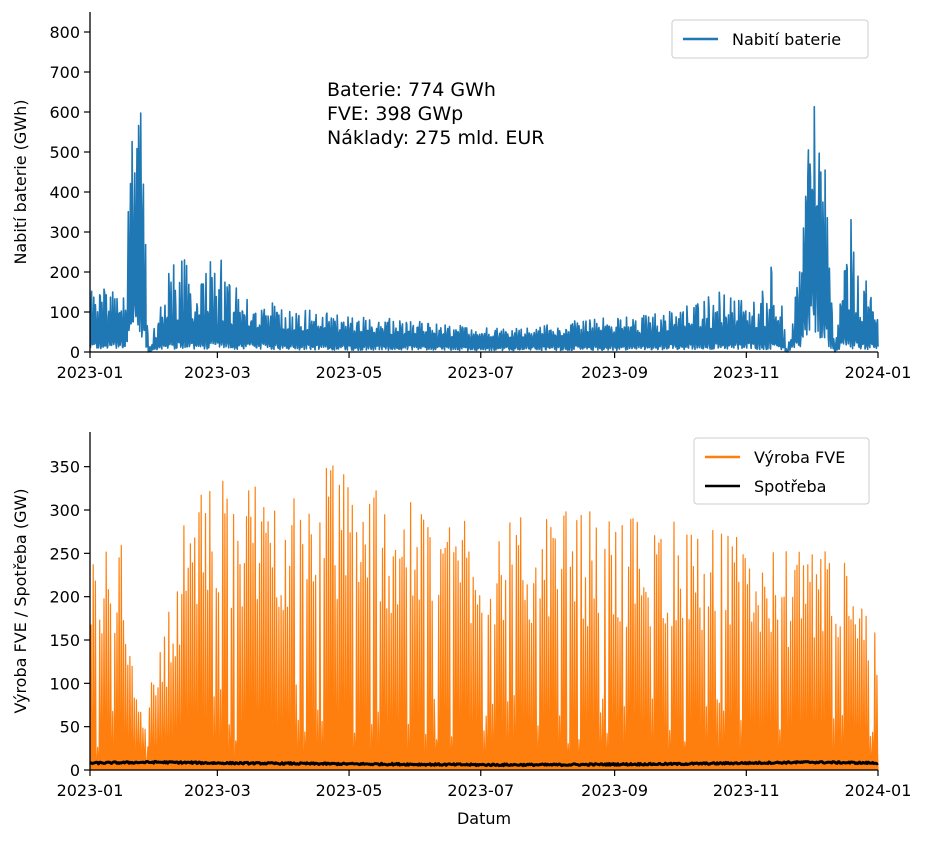 The height and width of the screenshot is (841, 930). What do you see at coordinates (64, 192) in the screenshot?
I see `y-tick-label: 400` at bounding box center [64, 192].